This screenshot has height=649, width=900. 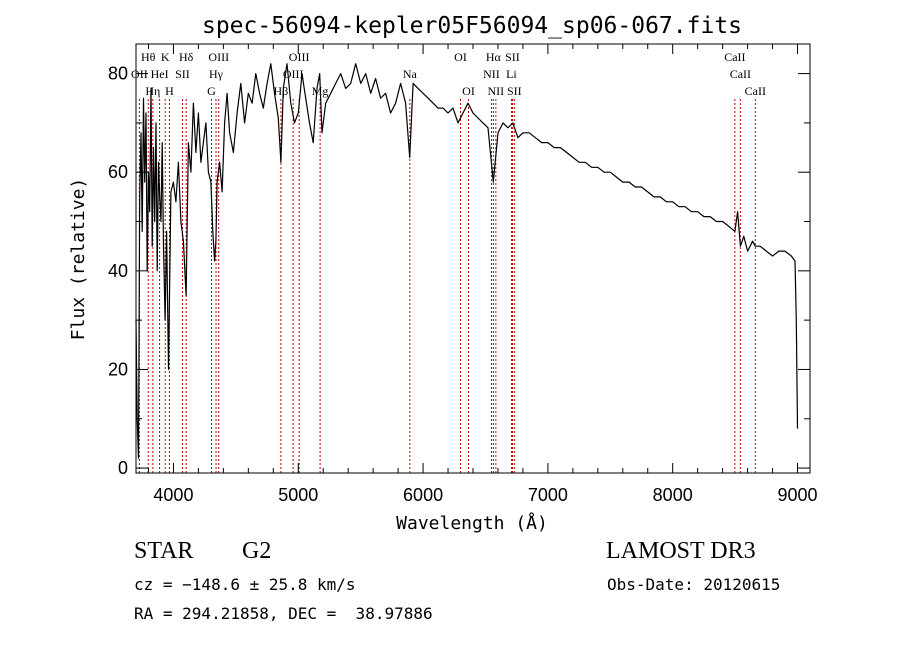 What do you see at coordinates (118, 369) in the screenshot?
I see `y-tick-label-20: 20` at bounding box center [118, 369].